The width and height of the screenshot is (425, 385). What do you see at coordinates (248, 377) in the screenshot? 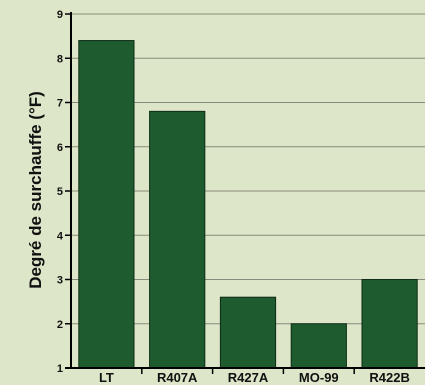
I see `x-tick-label: R427A` at bounding box center [248, 377].